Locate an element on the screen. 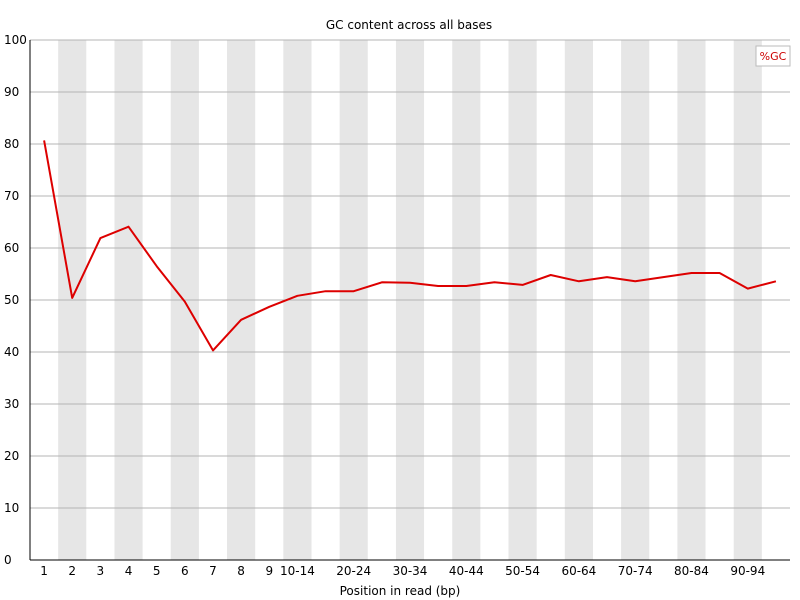 This screenshot has width=800, height=600. legend-box is located at coordinates (773, 56).